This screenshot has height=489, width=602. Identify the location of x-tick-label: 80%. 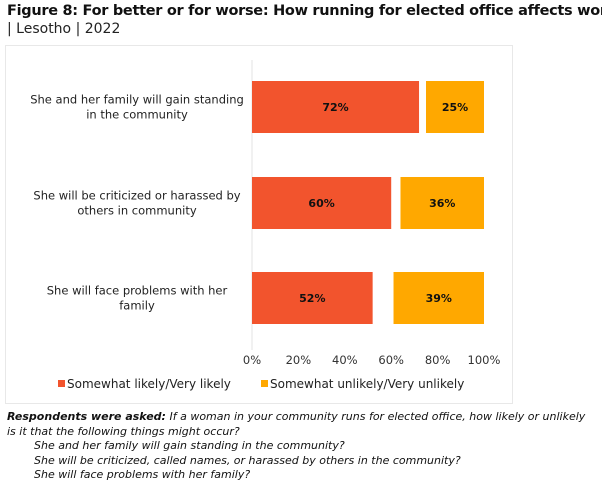
(438, 360).